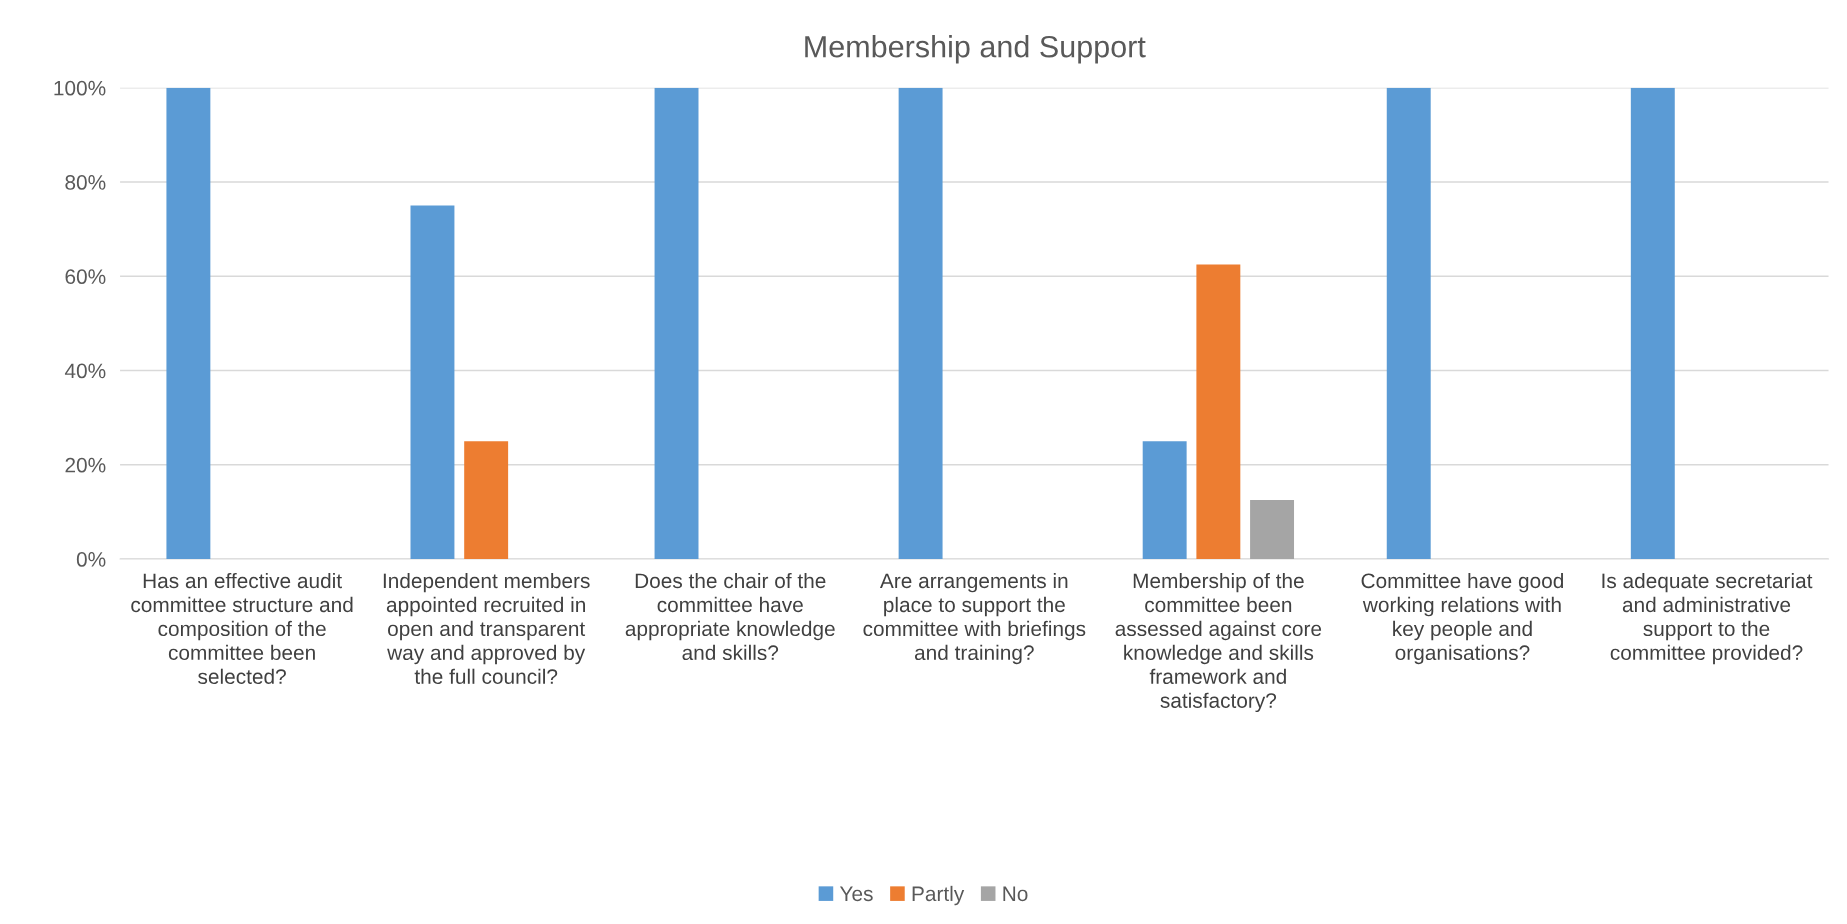 This screenshot has width=1847, height=924. I want to click on legend-label: No, so click(1015, 894).